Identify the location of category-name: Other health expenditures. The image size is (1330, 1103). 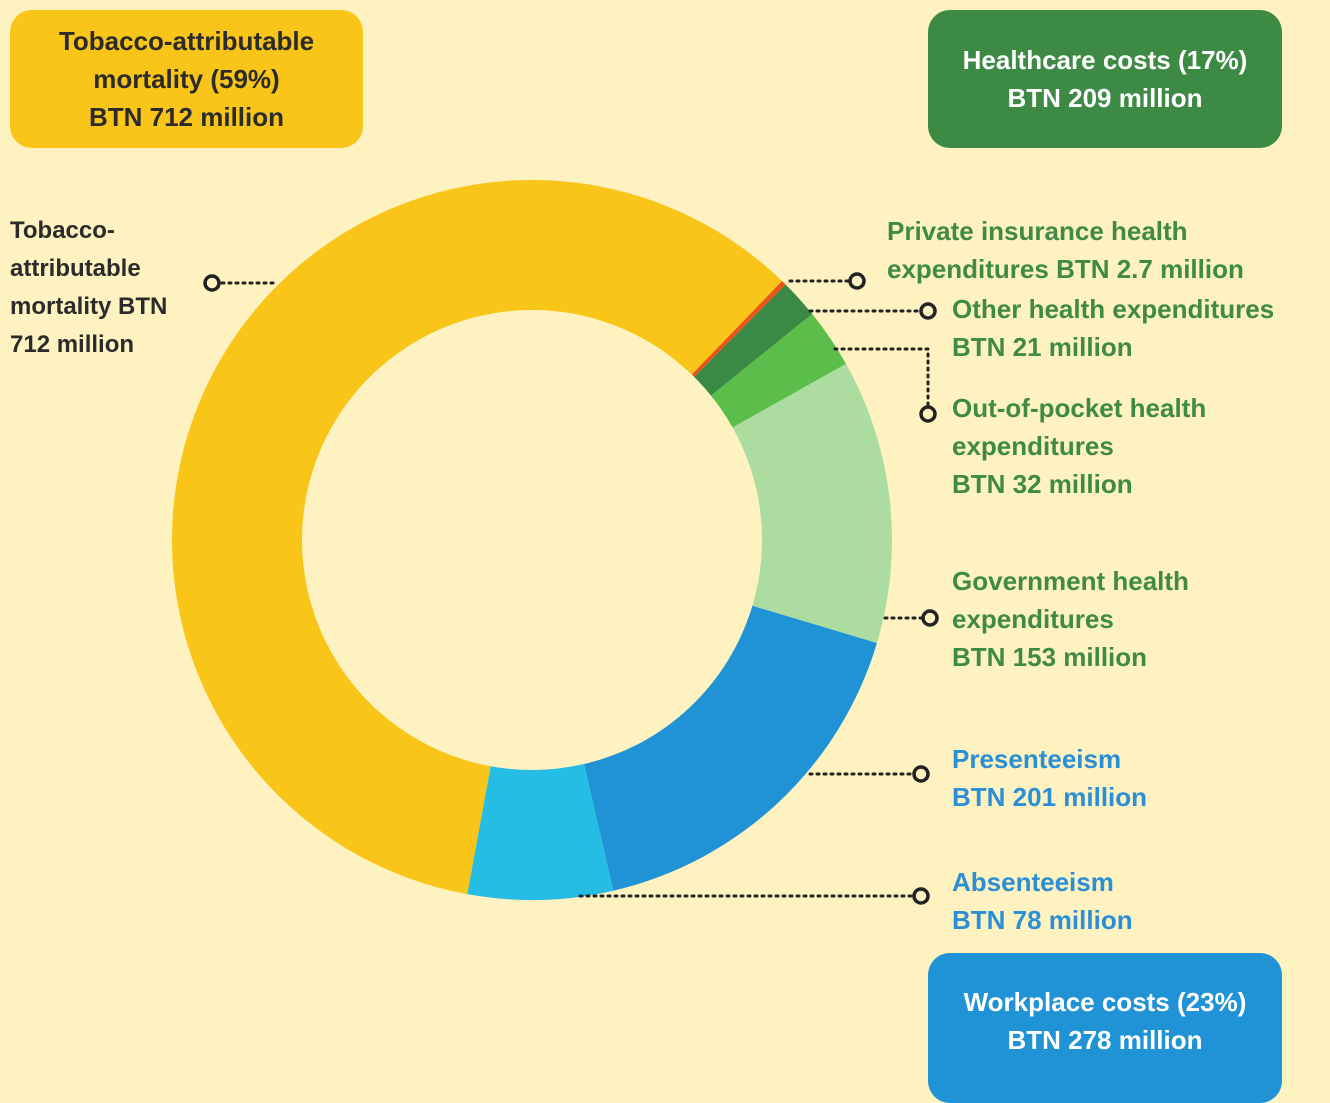
(1113, 309).